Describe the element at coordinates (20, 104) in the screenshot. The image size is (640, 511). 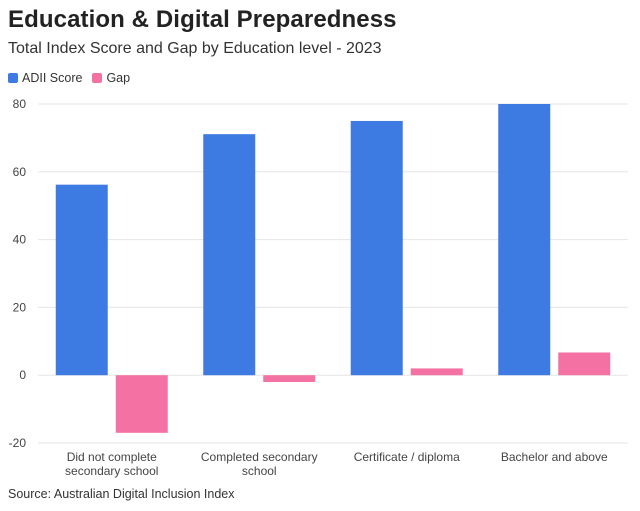
I see `y-tick-label: 80` at that location.